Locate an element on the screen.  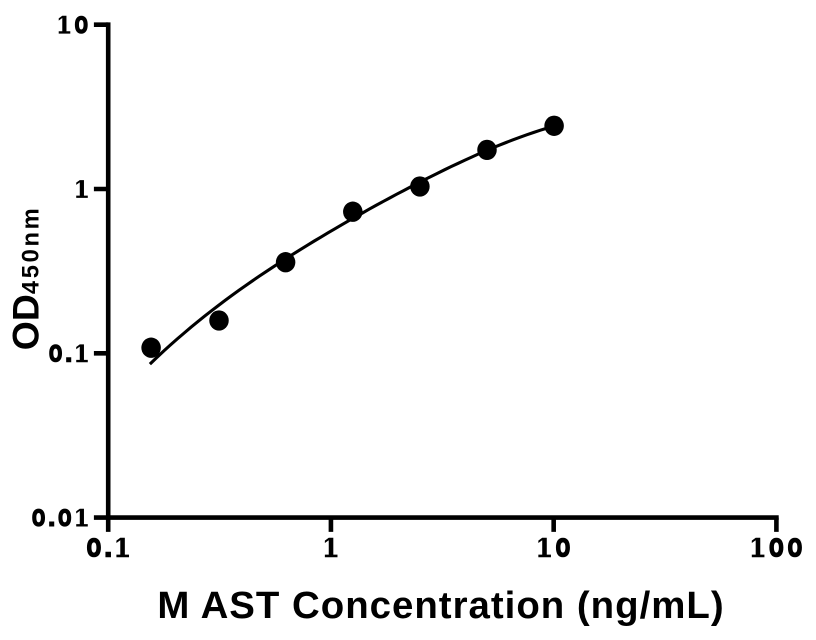
svg-text: OD450nm is located at coordinates (26, 278).